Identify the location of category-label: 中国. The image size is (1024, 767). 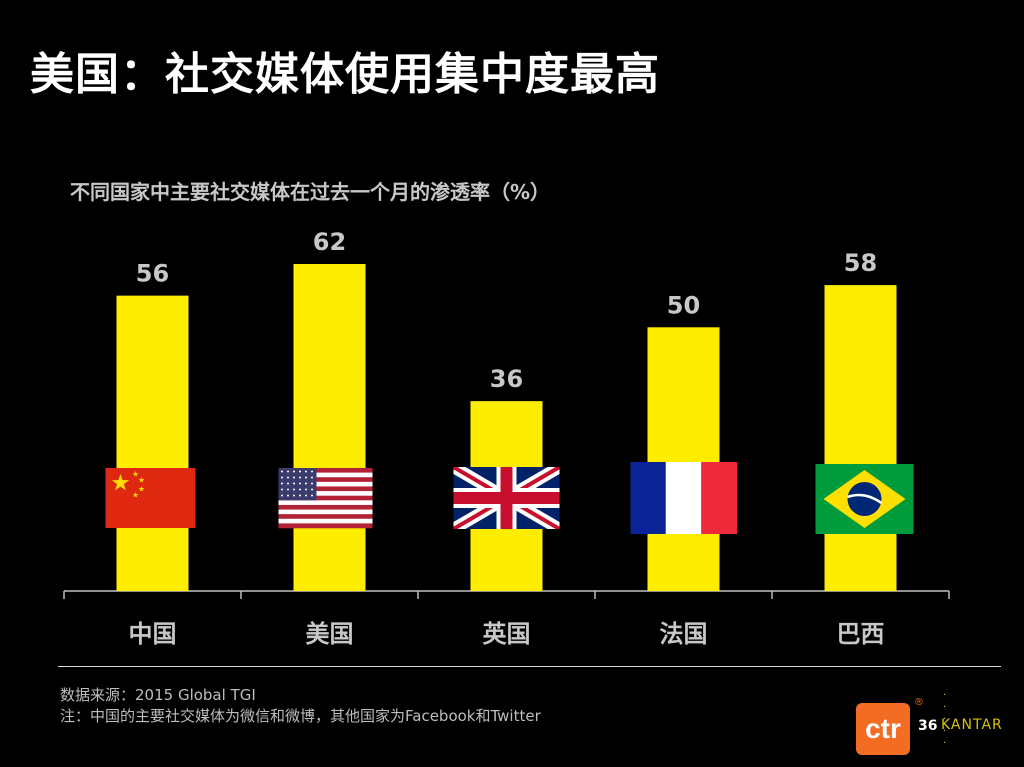
(153, 634).